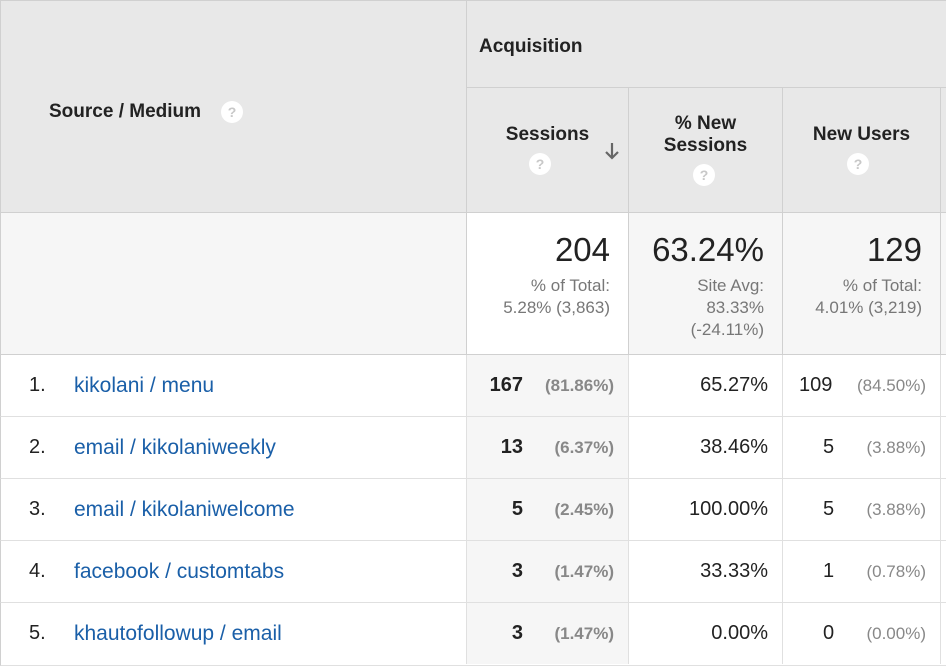 The image size is (946, 666). What do you see at coordinates (894, 249) in the screenshot?
I see `totals-new-users-value: 129` at bounding box center [894, 249].